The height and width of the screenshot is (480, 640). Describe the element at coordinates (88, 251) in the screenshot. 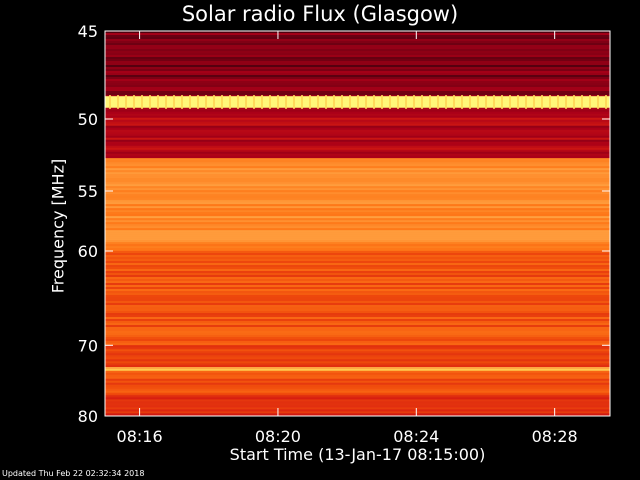

I see `y-tick-label: 60` at that location.